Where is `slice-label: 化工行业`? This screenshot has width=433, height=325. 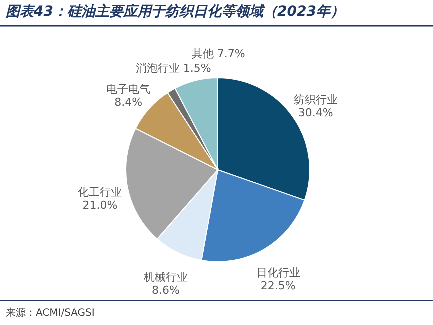 slice-label: 化工行业 is located at coordinates (100, 193).